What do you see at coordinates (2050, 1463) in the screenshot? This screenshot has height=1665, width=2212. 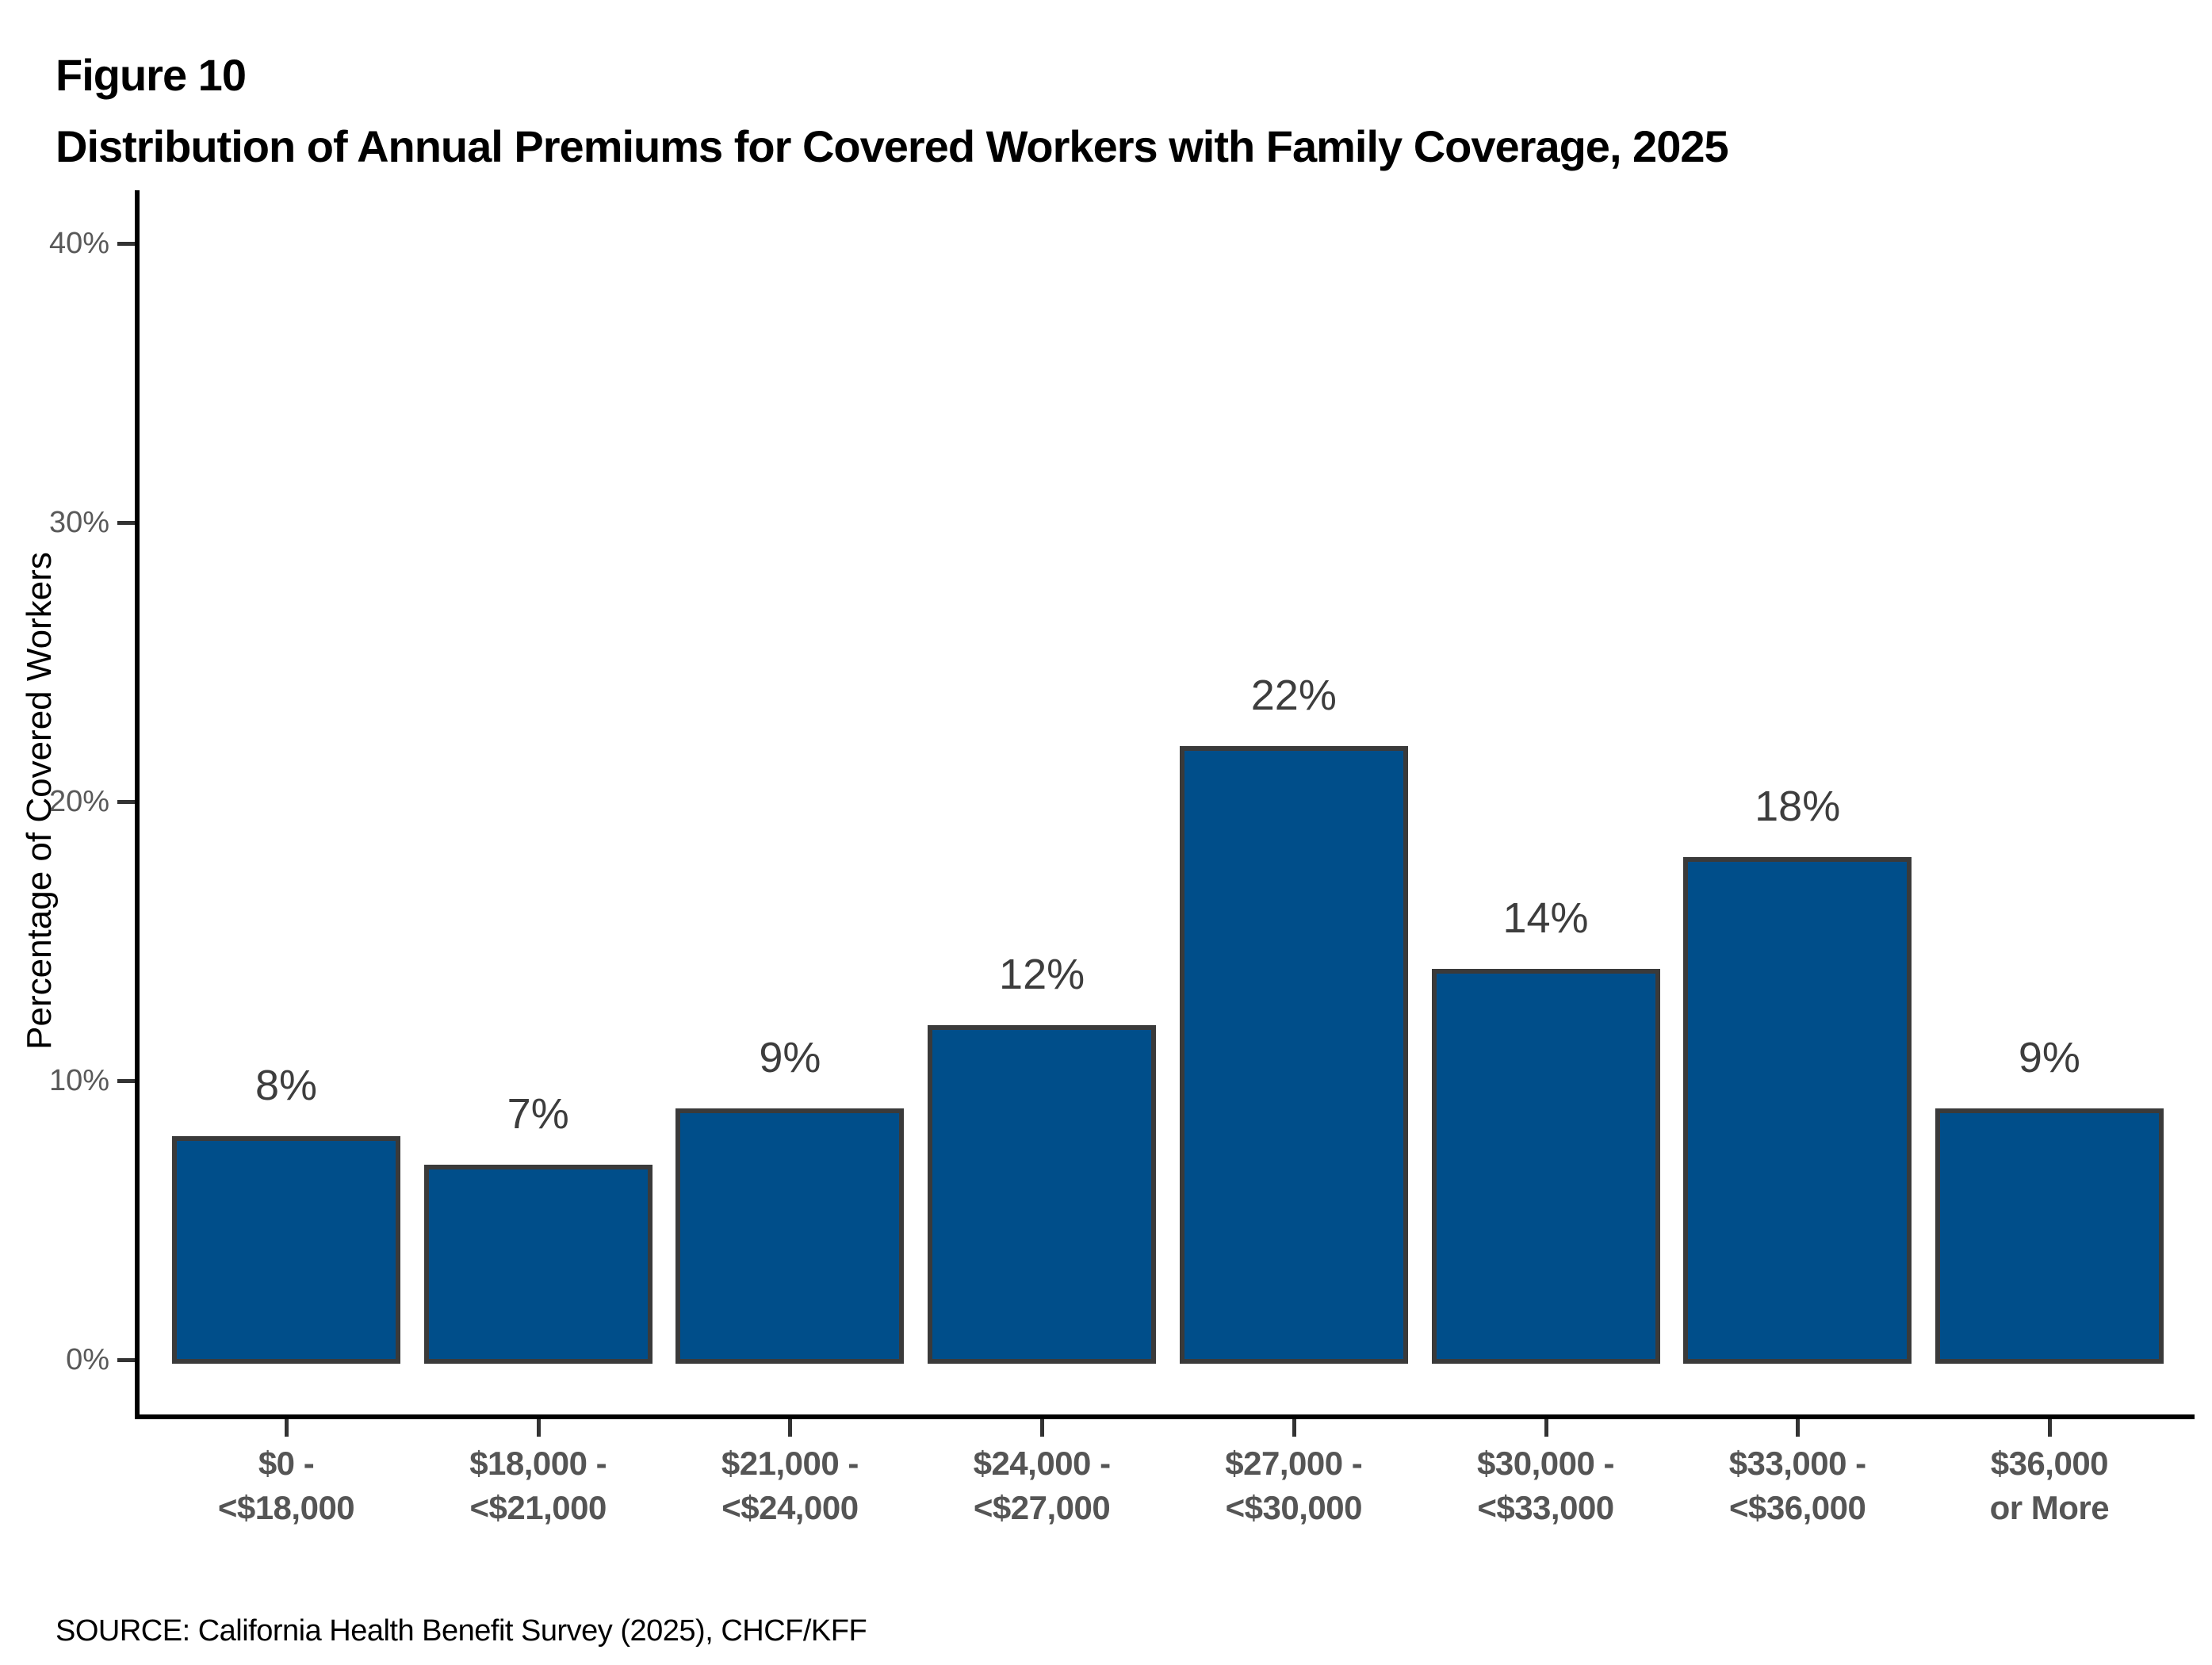 I see `x-category-label-line: $36,000` at bounding box center [2050, 1463].